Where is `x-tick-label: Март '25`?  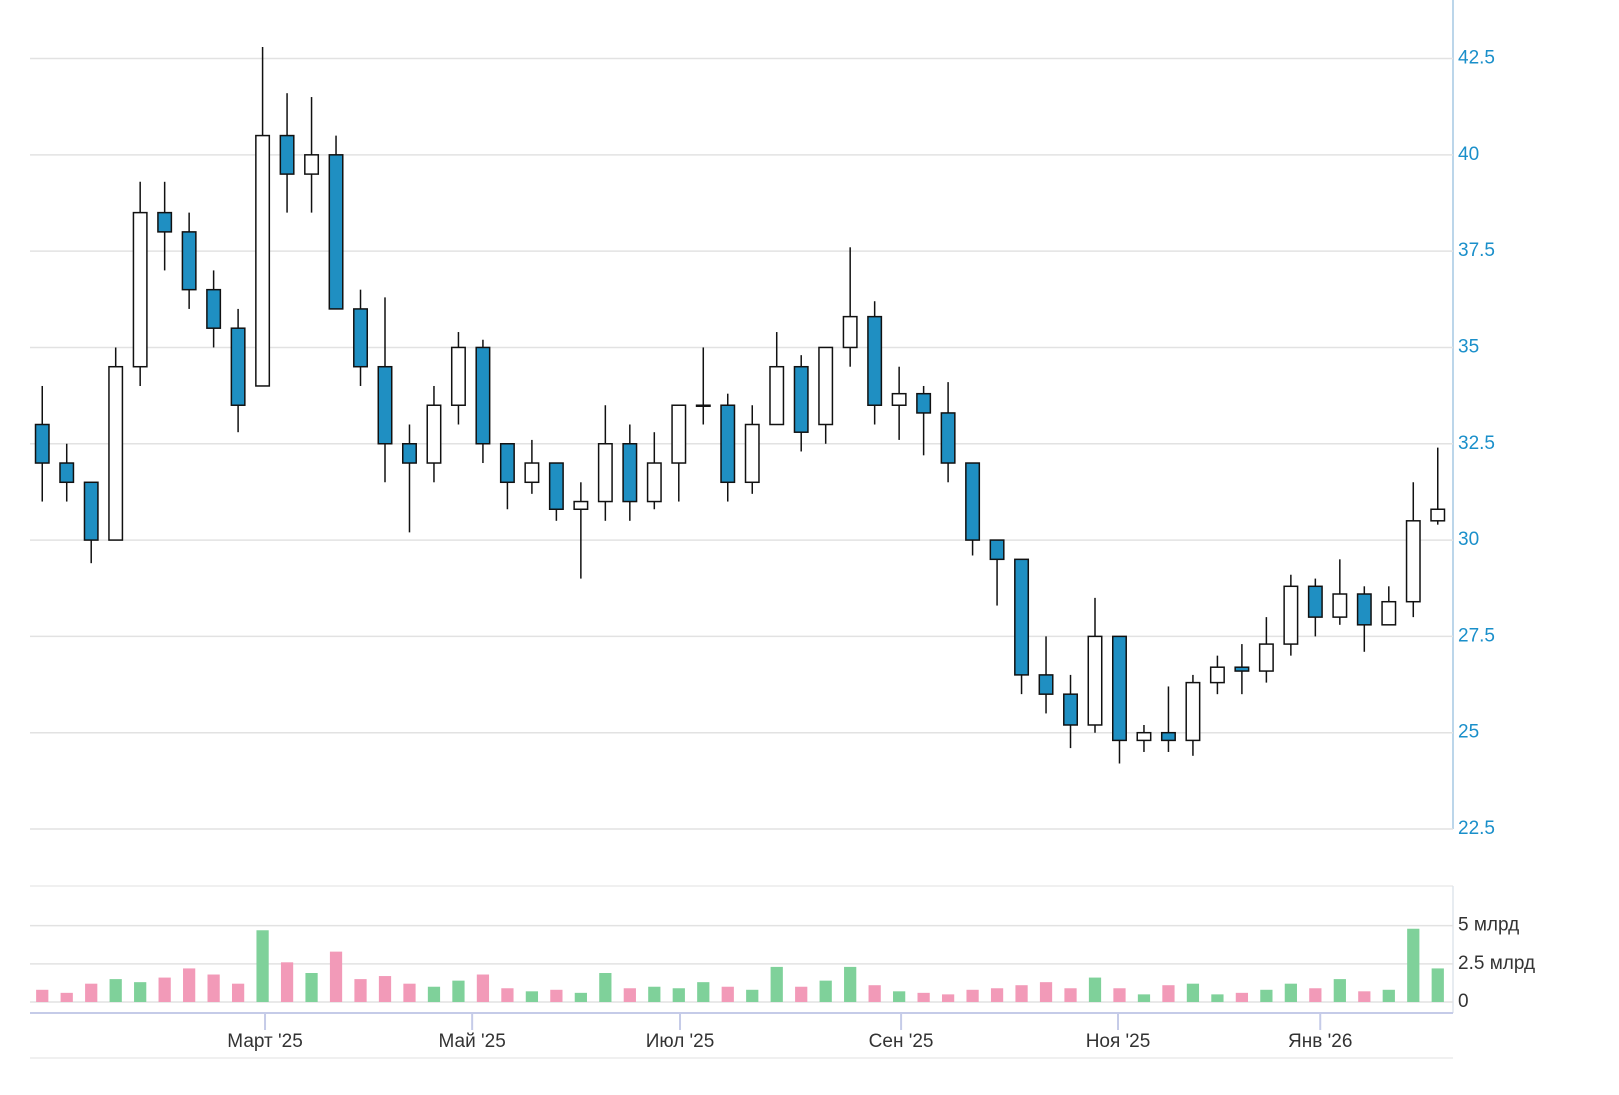 x-tick-label: Март '25 is located at coordinates (265, 1041).